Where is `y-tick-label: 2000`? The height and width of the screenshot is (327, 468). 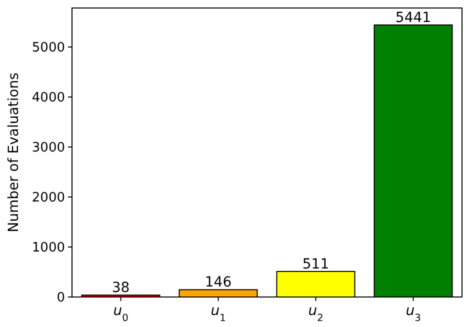
y-tick-label: 2000 is located at coordinates (48, 198).